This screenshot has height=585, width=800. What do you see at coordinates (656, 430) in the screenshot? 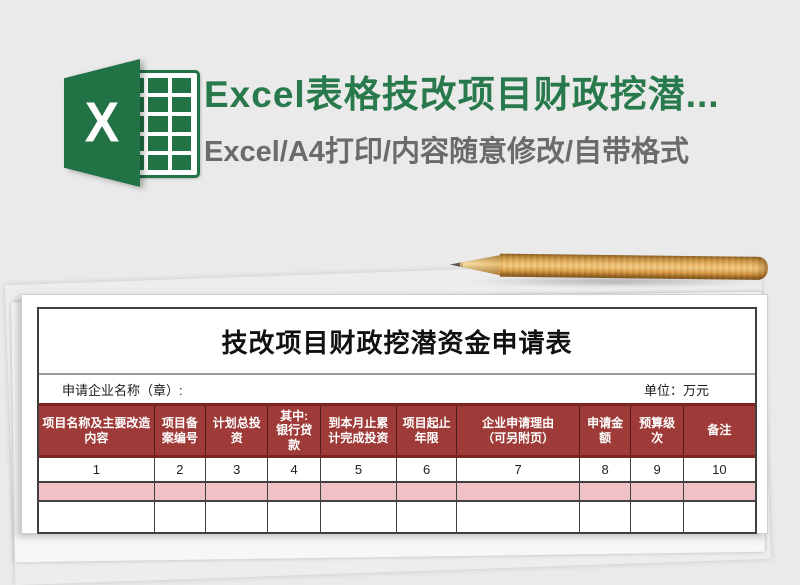
I see `column-header: 预算级 次` at bounding box center [656, 430].